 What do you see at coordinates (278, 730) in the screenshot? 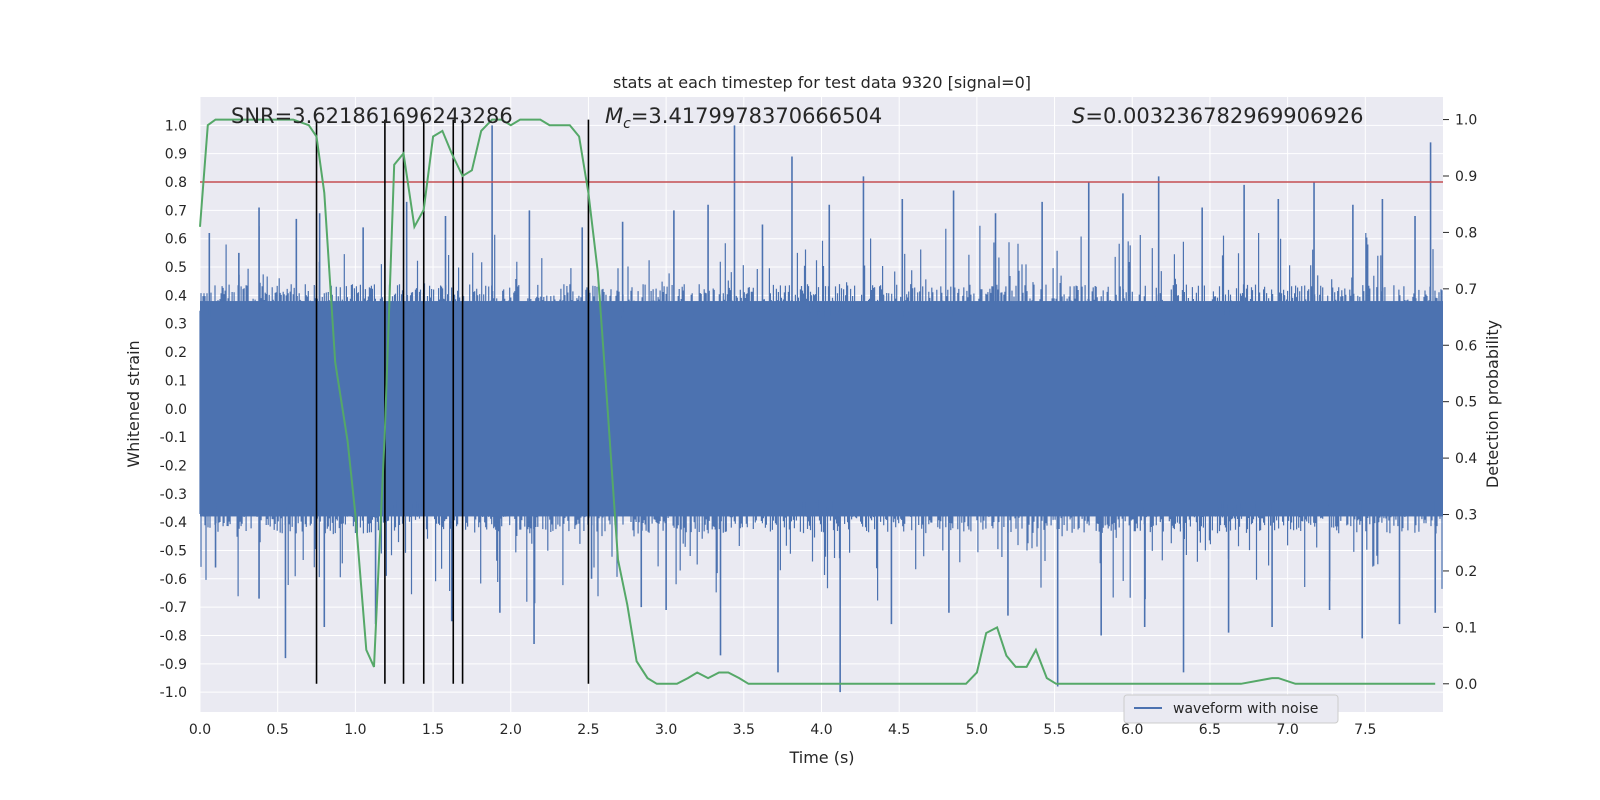
I see `x-tick-label: 0.5` at bounding box center [278, 730].